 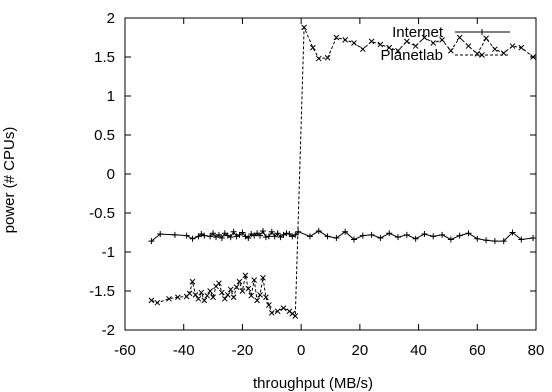 What do you see at coordinates (111, 96) in the screenshot?
I see `y-tick-label: 1` at bounding box center [111, 96].